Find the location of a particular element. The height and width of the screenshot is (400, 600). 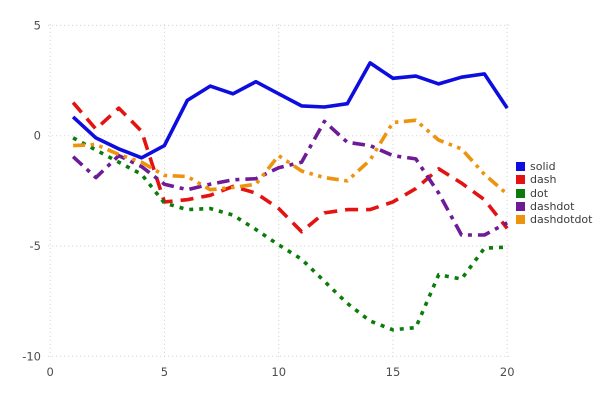

legend: solid dash dot dashdot dashdotdot is located at coordinates (554, 193).